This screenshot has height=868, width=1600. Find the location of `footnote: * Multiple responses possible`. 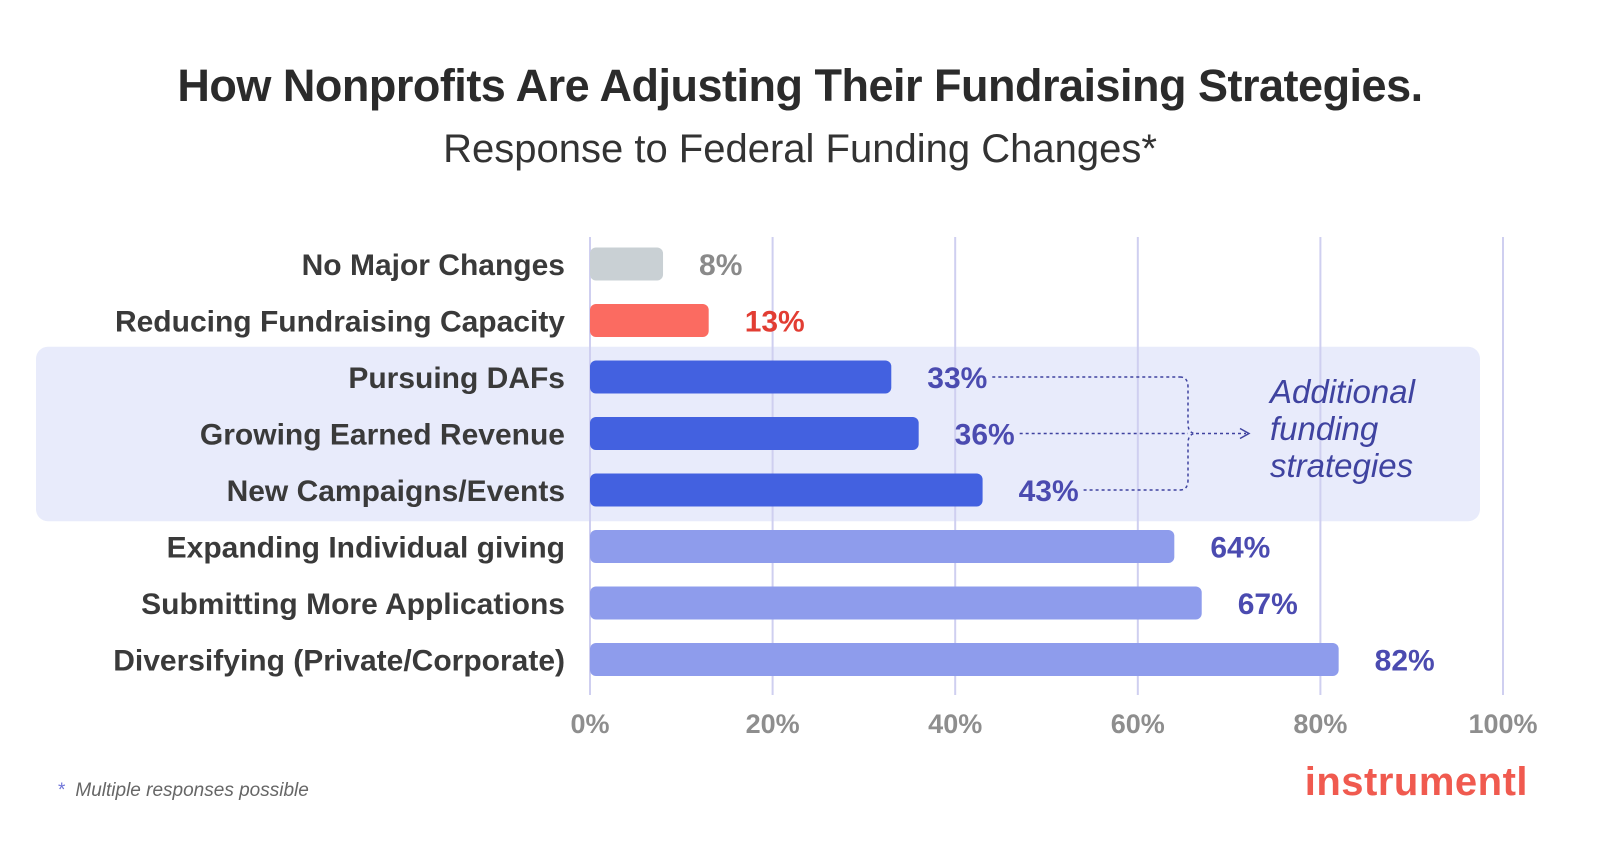

footnote: * Multiple responses possible is located at coordinates (183, 791).